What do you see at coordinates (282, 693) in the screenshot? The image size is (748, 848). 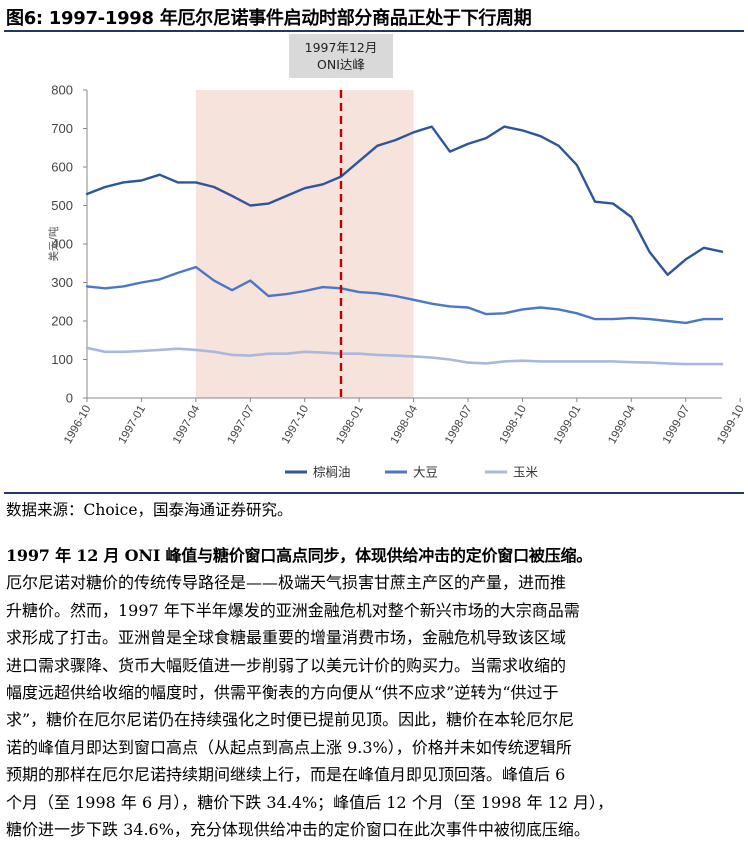 I see `paragraph-line: 幅度远超供给收缩的幅度时，供需平衡表的方向便从“供不应求”逆转为“供过于` at bounding box center [282, 693].